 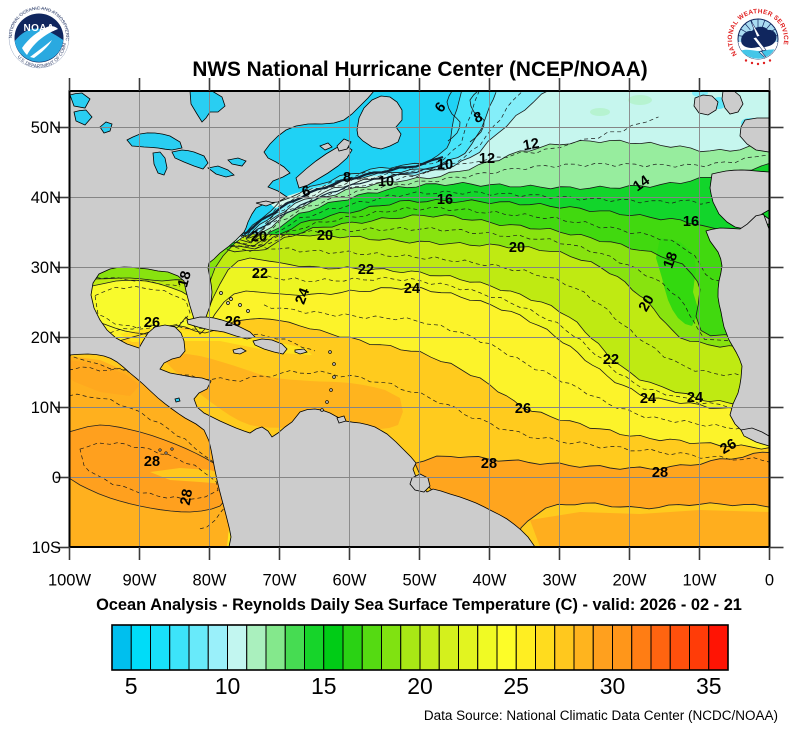 What do you see at coordinates (46, 128) in the screenshot?
I see `svg-text: 50N` at bounding box center [46, 128].